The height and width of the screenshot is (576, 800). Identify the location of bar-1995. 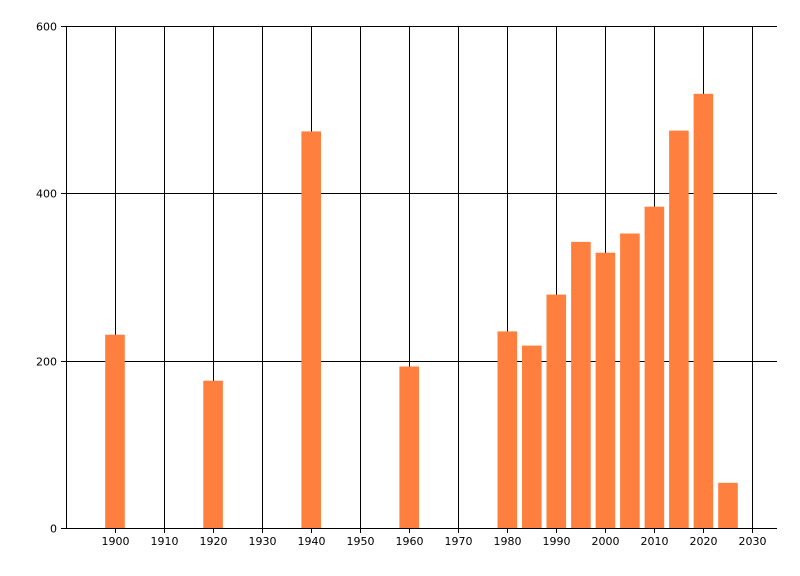
(581, 384).